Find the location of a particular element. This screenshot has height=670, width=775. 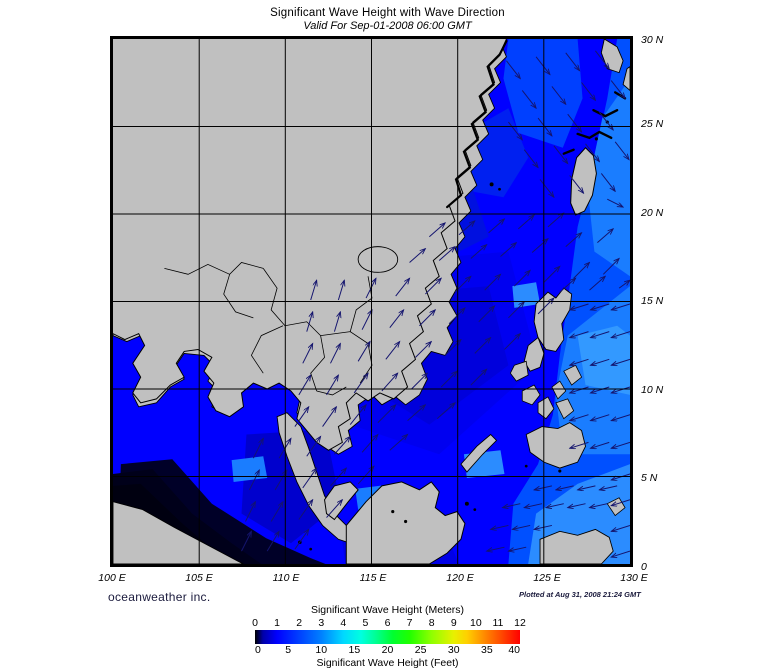

colorbar-tick-ft-40: 40 is located at coordinates (514, 650).